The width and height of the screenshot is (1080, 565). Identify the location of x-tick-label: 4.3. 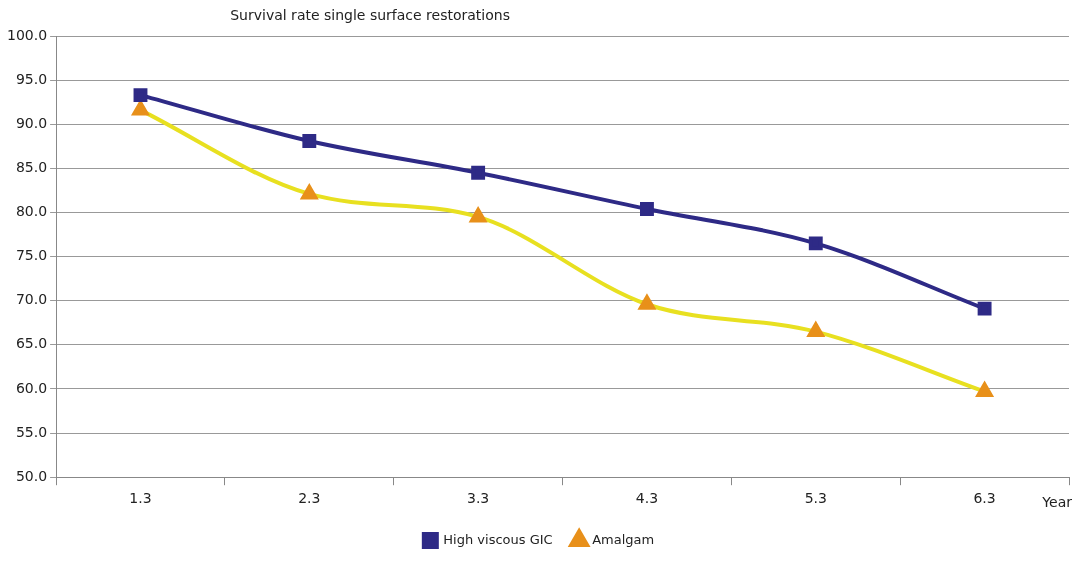
(647, 498).